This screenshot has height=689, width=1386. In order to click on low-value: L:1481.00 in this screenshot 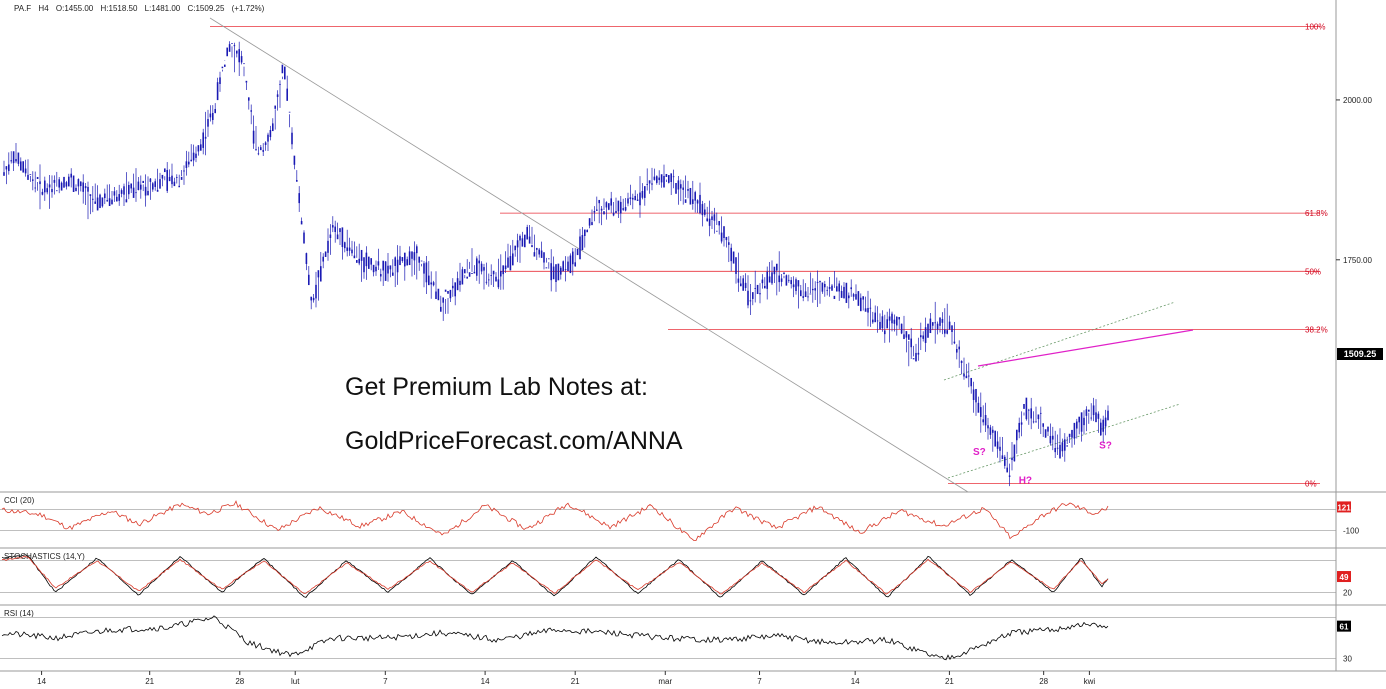, I will do `click(163, 8)`.